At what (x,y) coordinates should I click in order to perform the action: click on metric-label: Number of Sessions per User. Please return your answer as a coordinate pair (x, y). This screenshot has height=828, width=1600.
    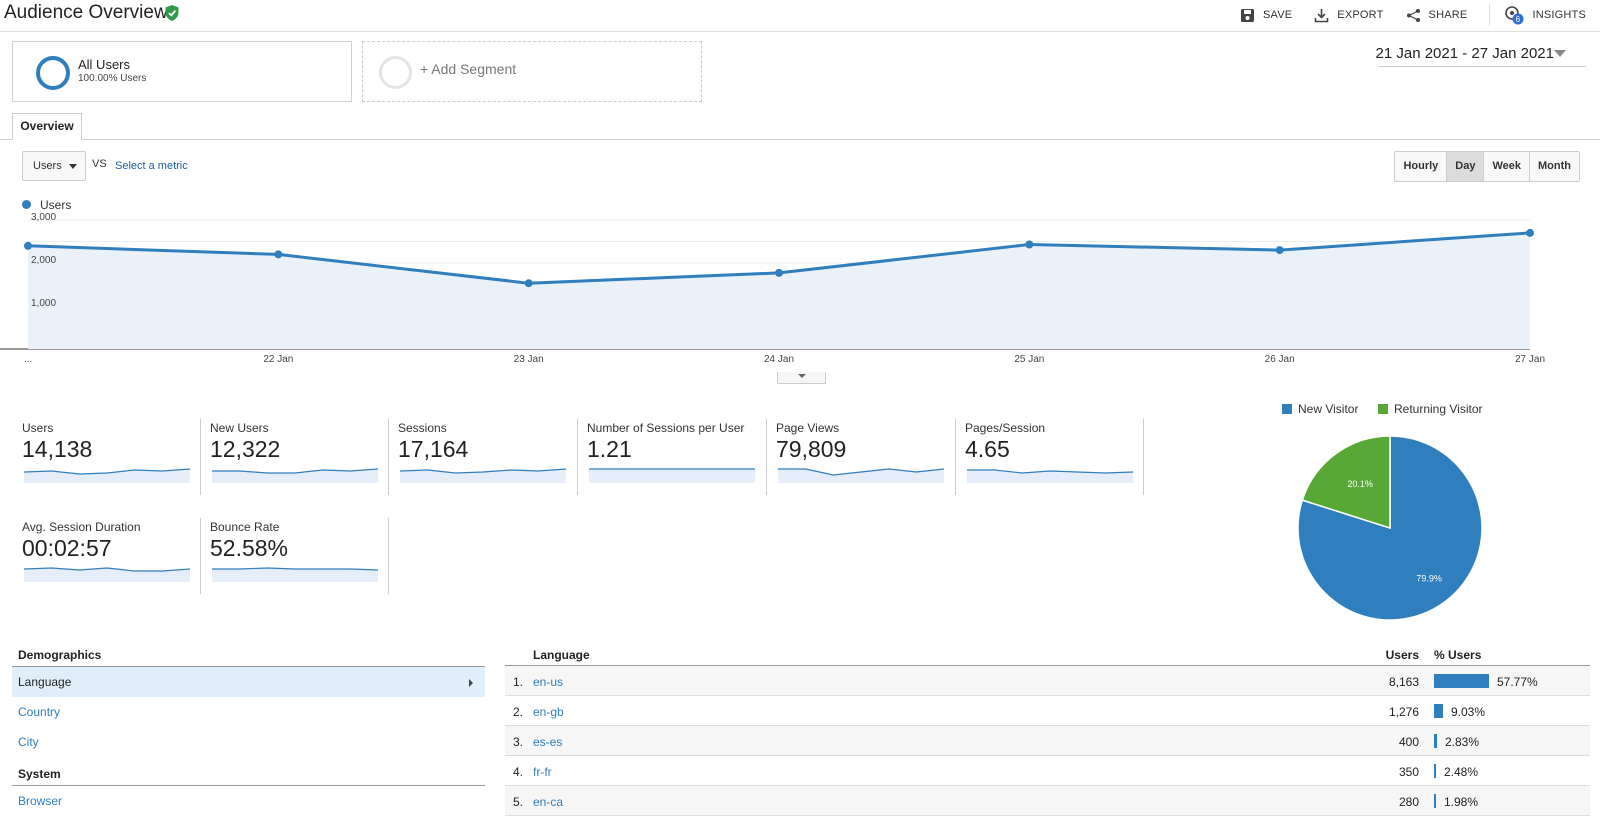
    Looking at the image, I should click on (666, 428).